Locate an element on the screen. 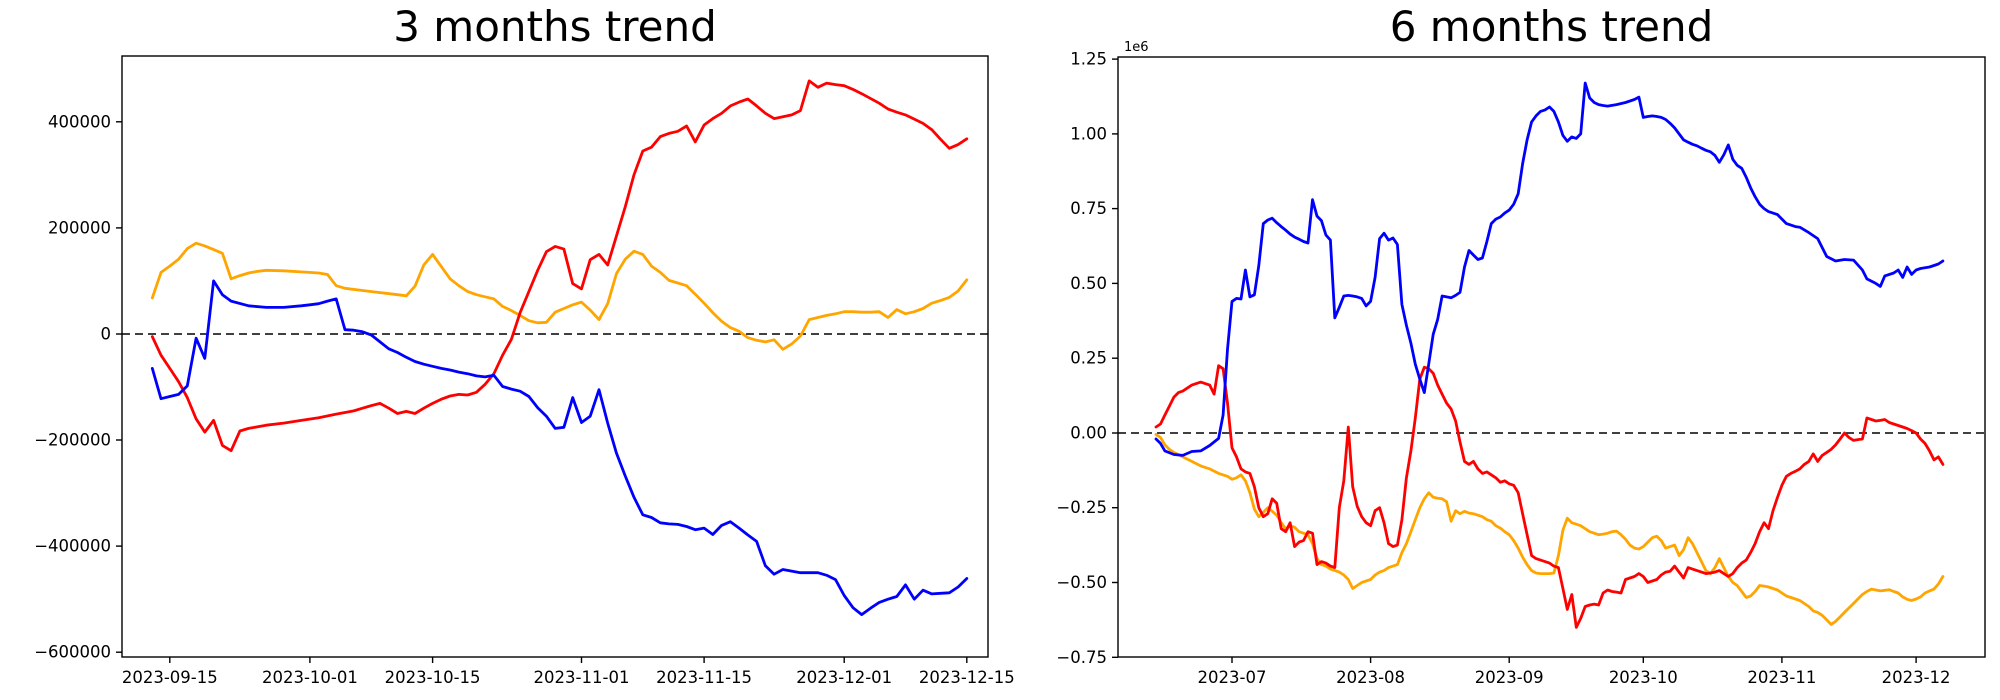 This screenshot has width=2000, height=700. chart-title-6-months: 6 months trend is located at coordinates (1551, 26).